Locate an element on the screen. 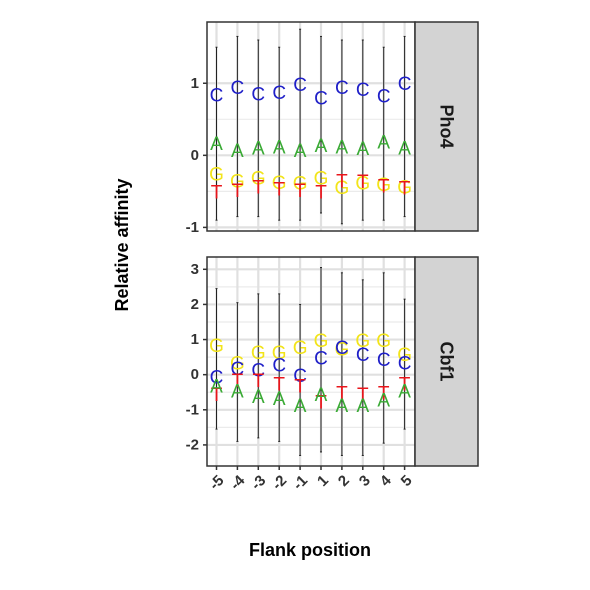 The height and width of the screenshot is (590, 590). facet-label: Cbf1 is located at coordinates (447, 362).